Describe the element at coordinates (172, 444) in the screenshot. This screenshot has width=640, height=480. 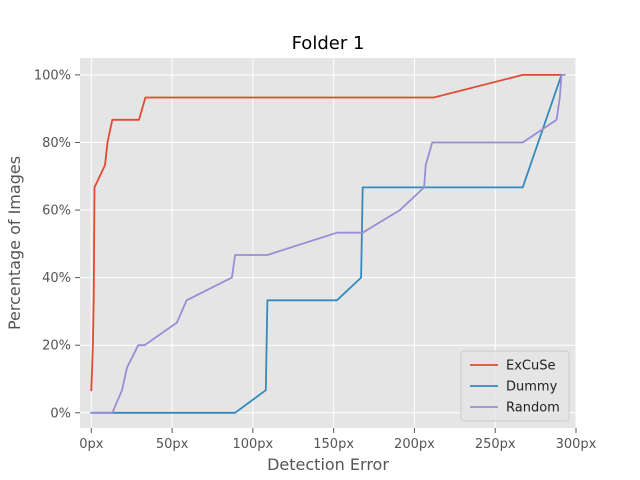
I see `x-tick-label: 50px` at that location.